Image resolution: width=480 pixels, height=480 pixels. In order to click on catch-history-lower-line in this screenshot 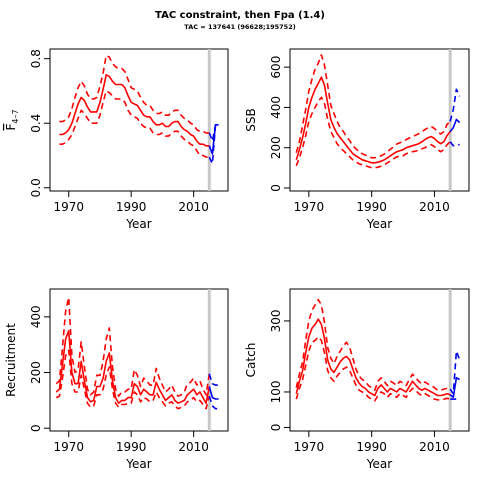, I will do `click(373, 369)`.